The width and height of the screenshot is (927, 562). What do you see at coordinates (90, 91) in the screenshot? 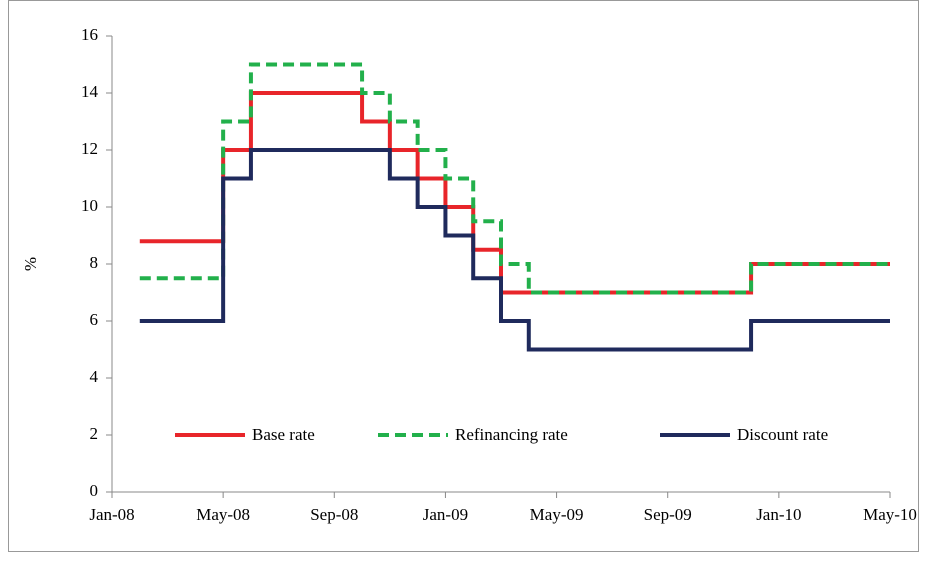
I see `y-tick-label: 14` at bounding box center [90, 91].